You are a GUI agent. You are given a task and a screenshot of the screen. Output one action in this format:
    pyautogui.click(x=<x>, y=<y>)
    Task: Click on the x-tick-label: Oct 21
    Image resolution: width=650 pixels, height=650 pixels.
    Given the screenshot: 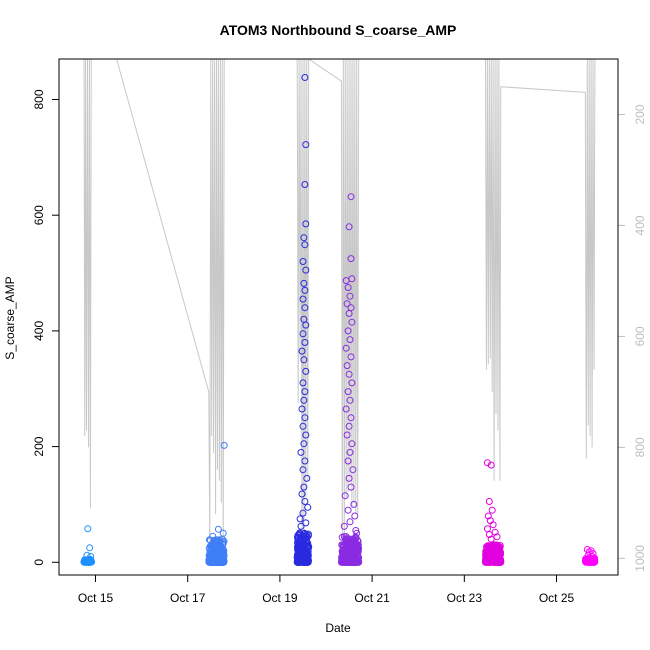 What is the action you would take?
    pyautogui.click(x=372, y=598)
    